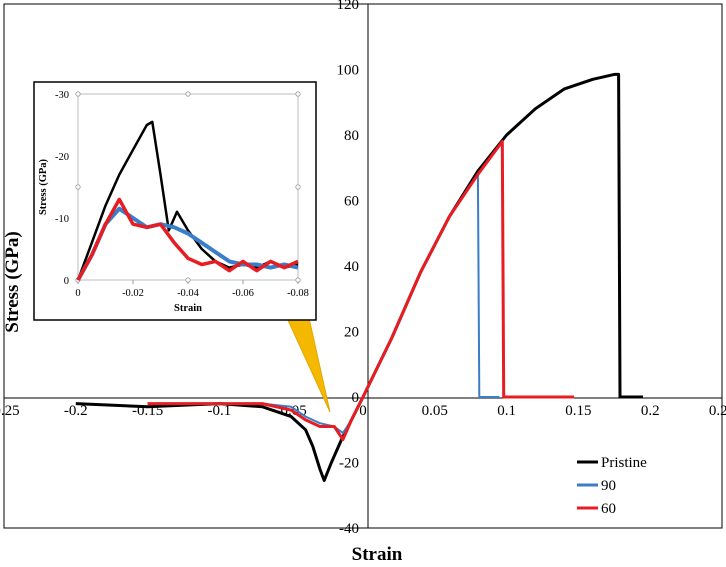 The width and height of the screenshot is (726, 567). Describe the element at coordinates (356, 398) in the screenshot. I see `y-tick-label-2: 0` at that location.